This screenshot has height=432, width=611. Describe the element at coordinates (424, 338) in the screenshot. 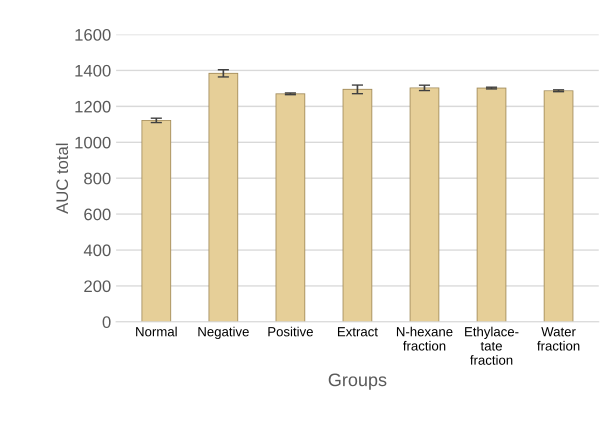

I see `x-tick-label: N-hexane fraction` at that location.